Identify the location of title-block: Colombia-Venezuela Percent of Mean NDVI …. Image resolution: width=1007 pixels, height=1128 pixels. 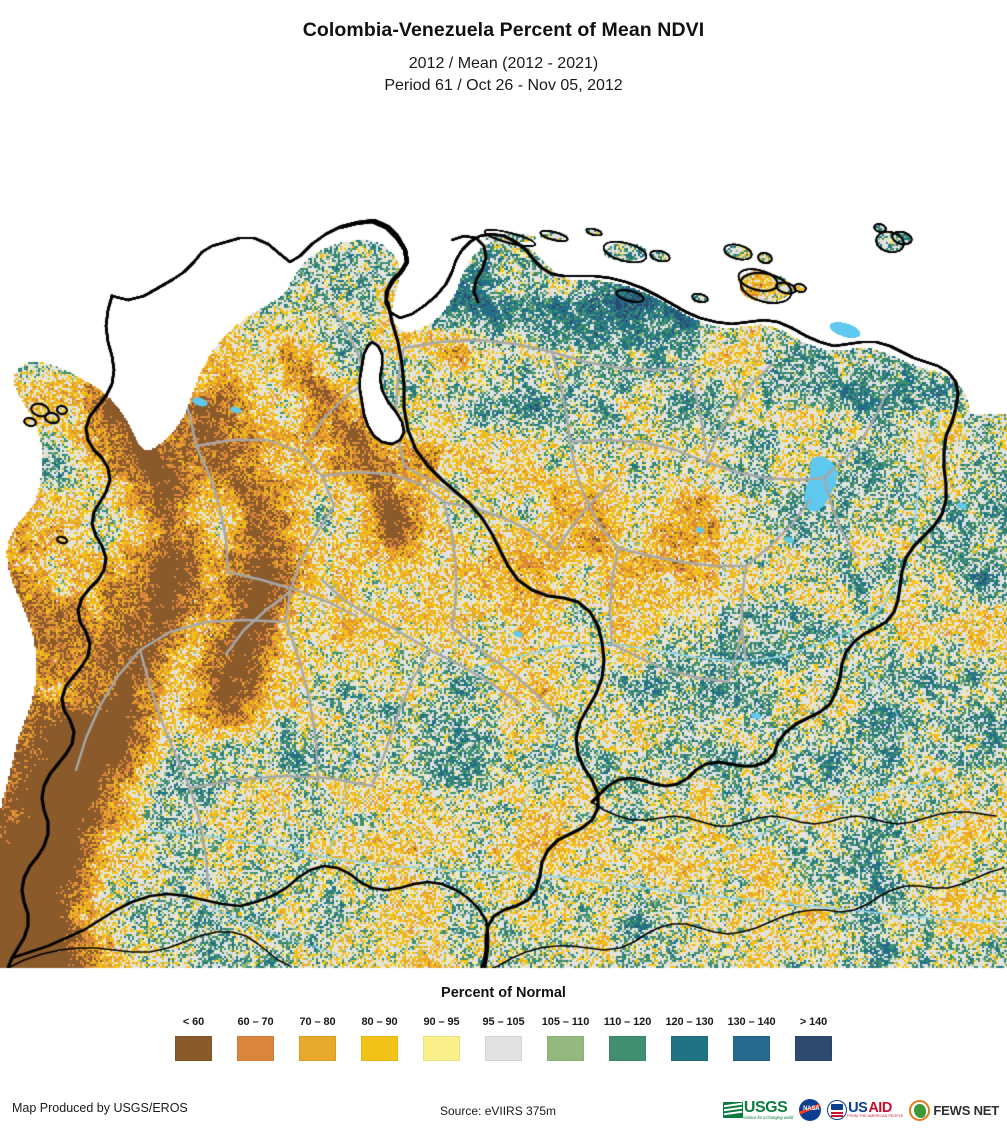
(503, 47).